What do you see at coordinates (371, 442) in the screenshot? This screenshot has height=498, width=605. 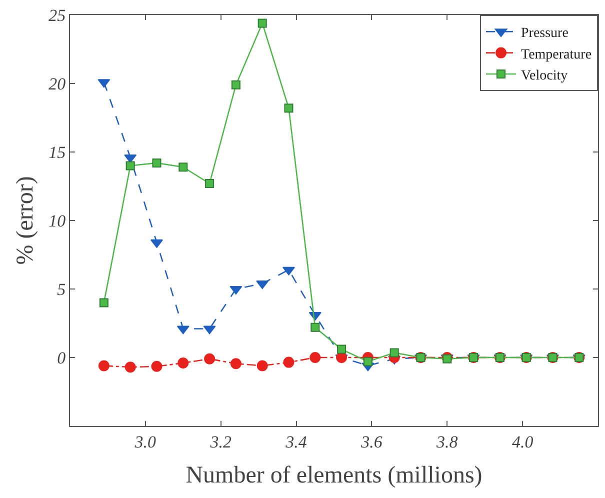 I see `x-tick-label: 3.6` at bounding box center [371, 442].